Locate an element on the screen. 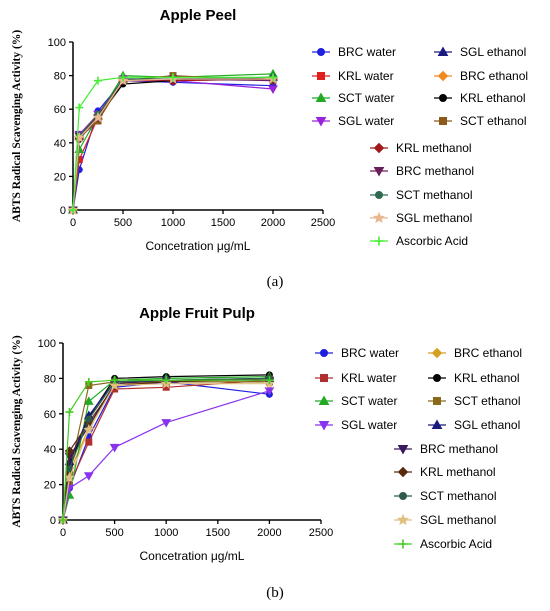 This screenshot has height=611, width=550. legend-label: SCT ethanol is located at coordinates (493, 121).